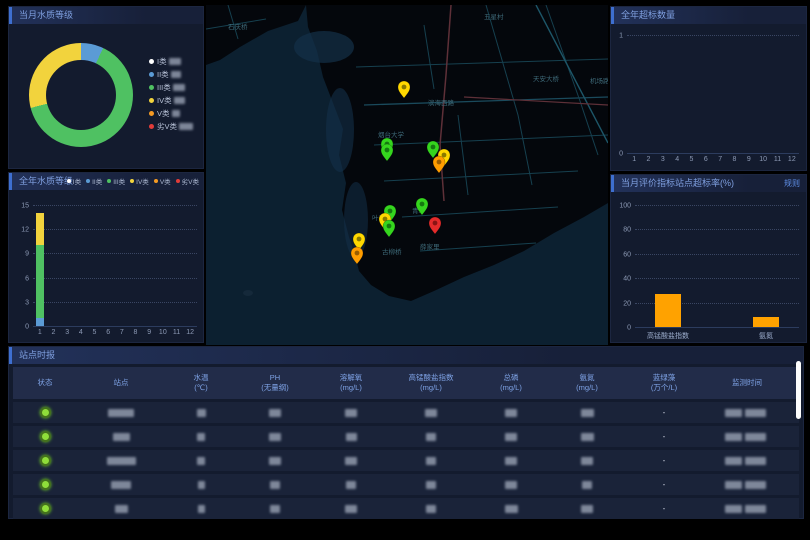 Image resolution: width=810 pixels, height=540 pixels. What do you see at coordinates (430, 246) in the screenshot?
I see `map-label: 薛家里` at bounding box center [430, 246].